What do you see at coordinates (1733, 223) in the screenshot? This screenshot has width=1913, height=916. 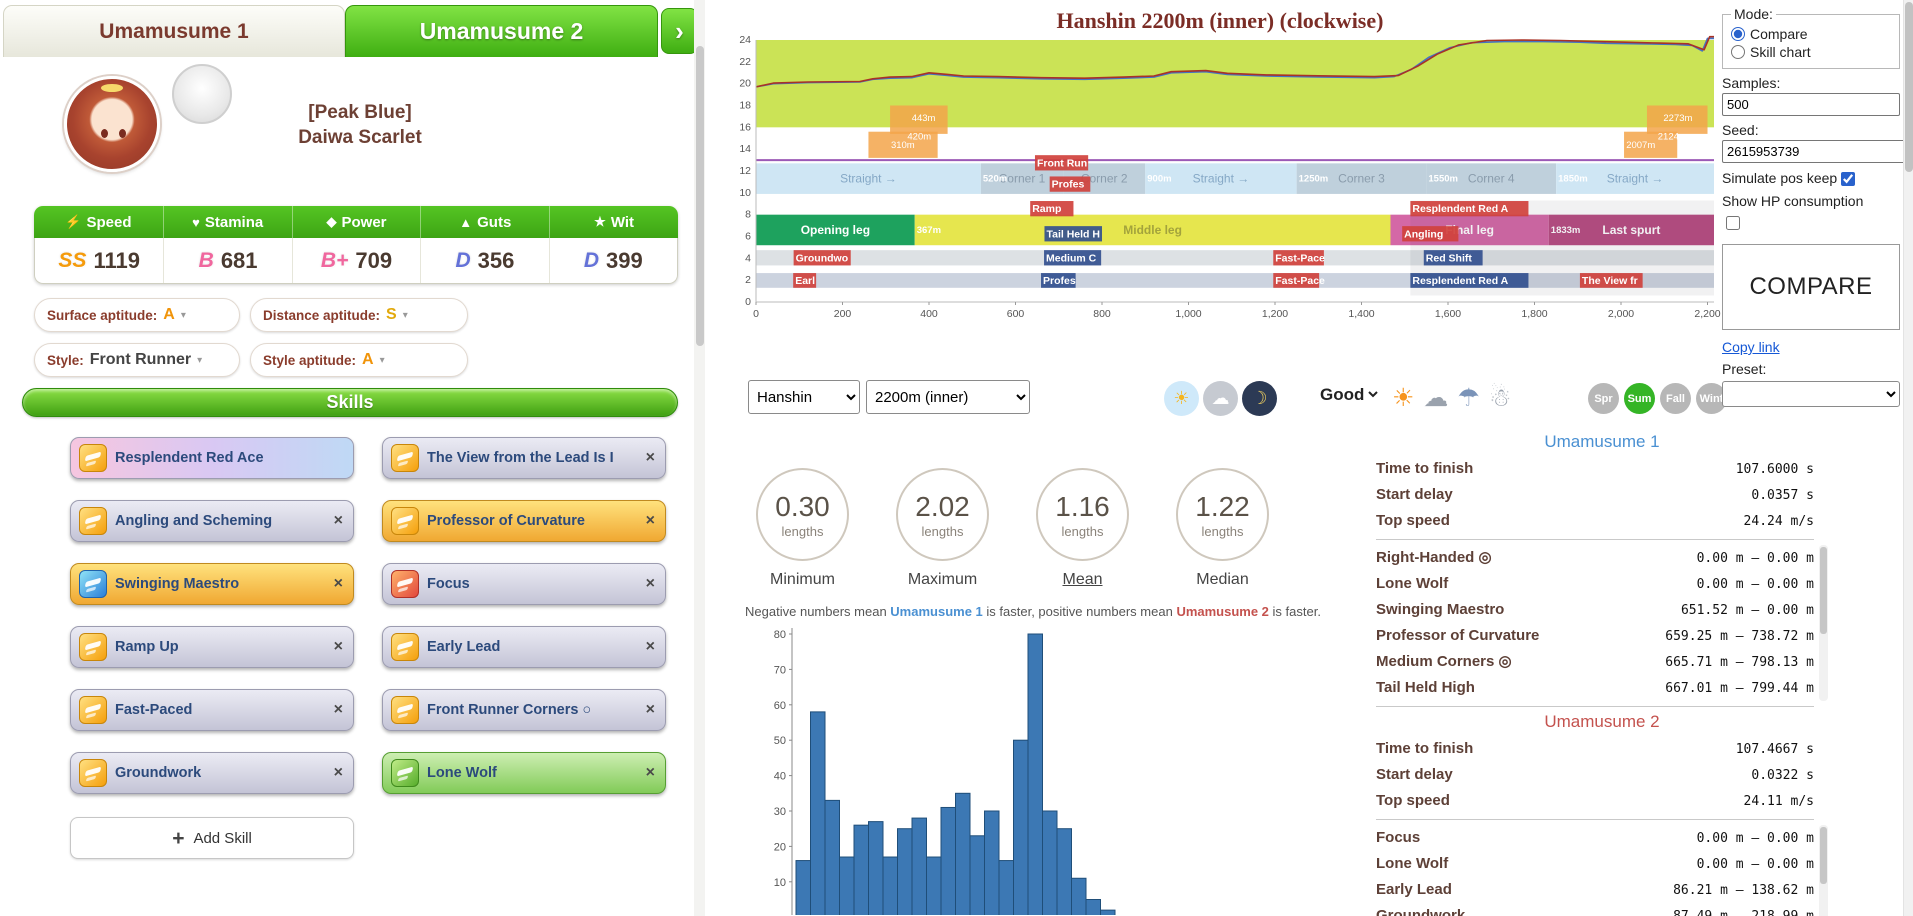 I see `show-hp-consumption-checkbox` at bounding box center [1733, 223].